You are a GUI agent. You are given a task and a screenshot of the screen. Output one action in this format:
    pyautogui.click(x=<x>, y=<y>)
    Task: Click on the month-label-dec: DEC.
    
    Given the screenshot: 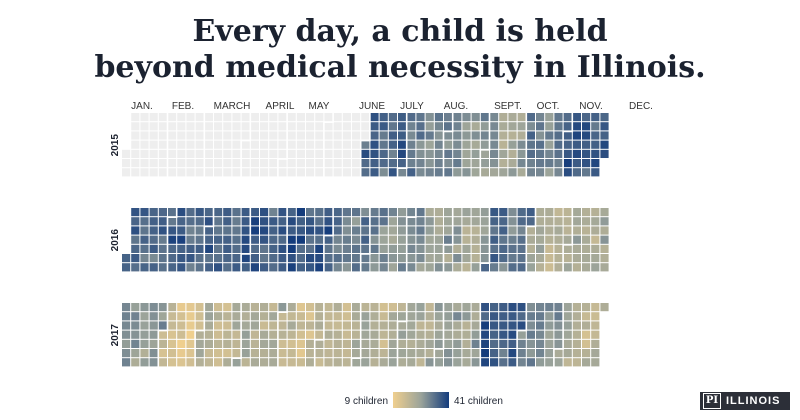 What is the action you would take?
    pyautogui.click(x=641, y=106)
    